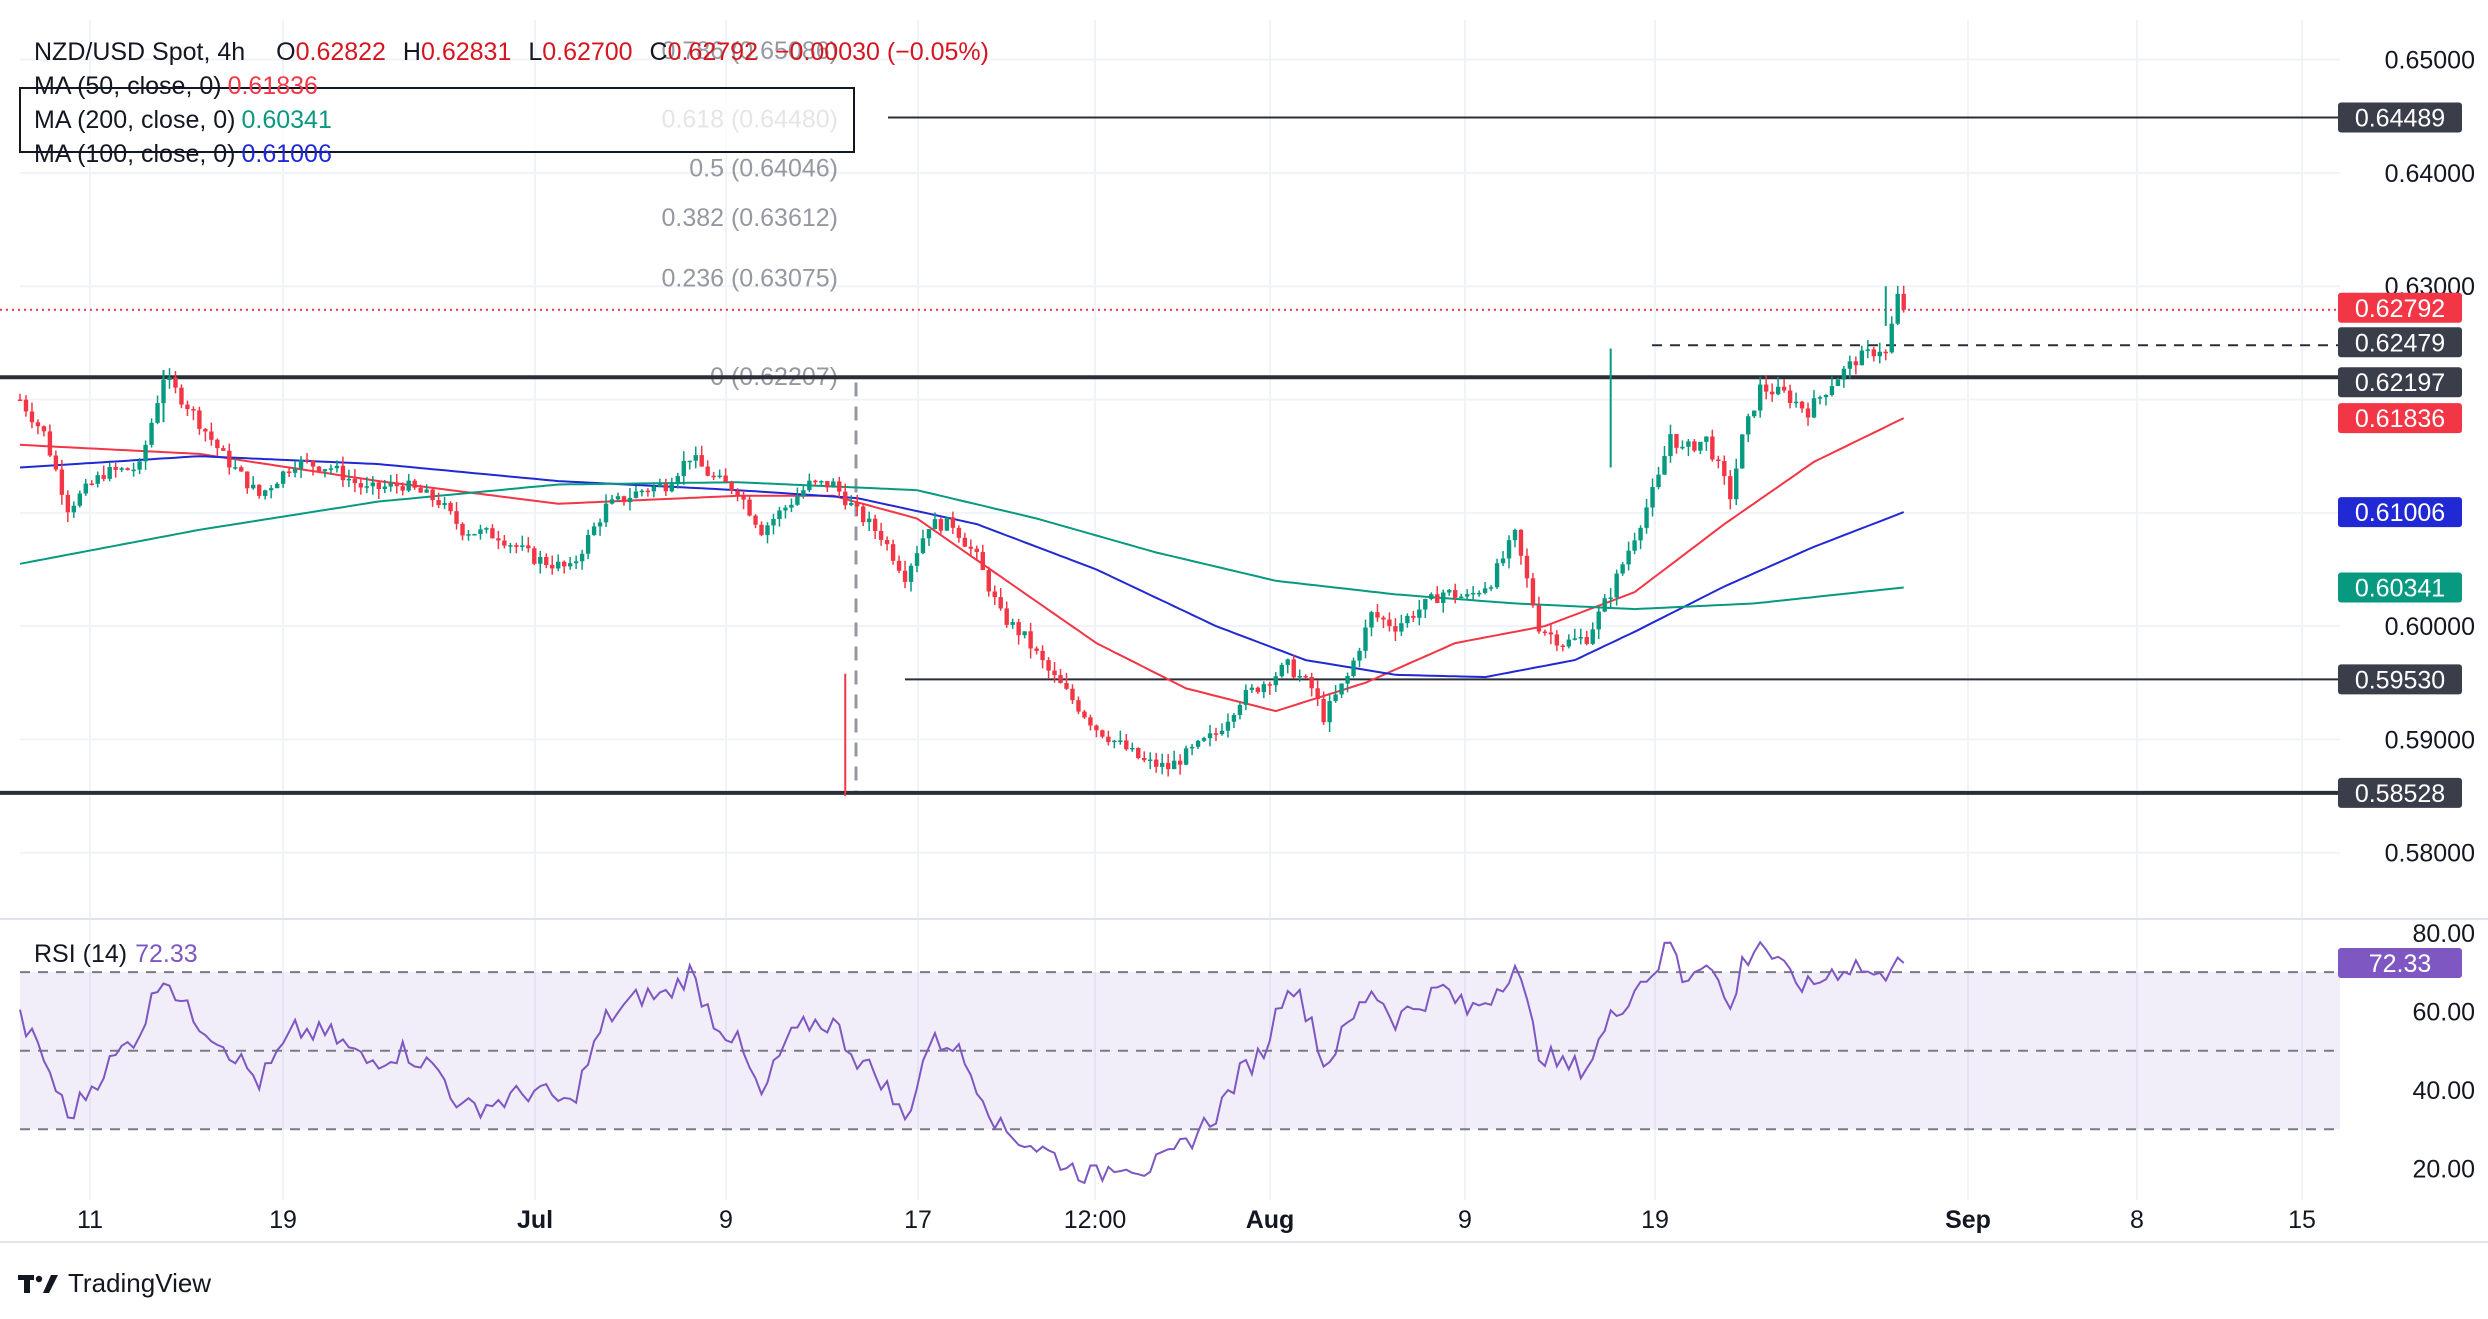 The height and width of the screenshot is (1319, 2488). What do you see at coordinates (166, 954) in the screenshot?
I see `rsi-value: 72.33` at bounding box center [166, 954].